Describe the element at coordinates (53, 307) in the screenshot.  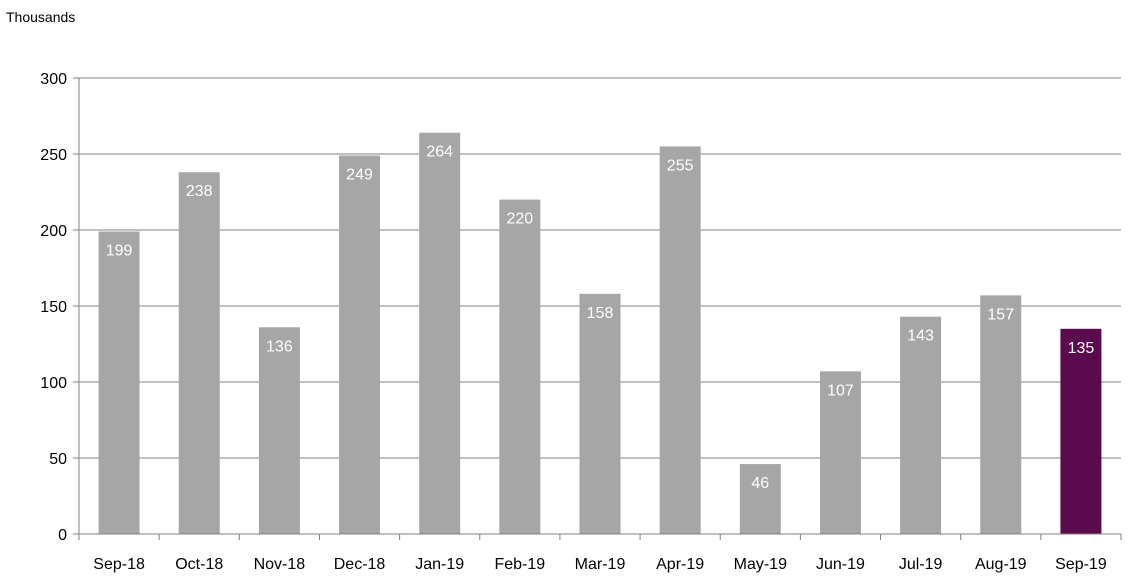
I see `y-tick-label-150: 150` at that location.